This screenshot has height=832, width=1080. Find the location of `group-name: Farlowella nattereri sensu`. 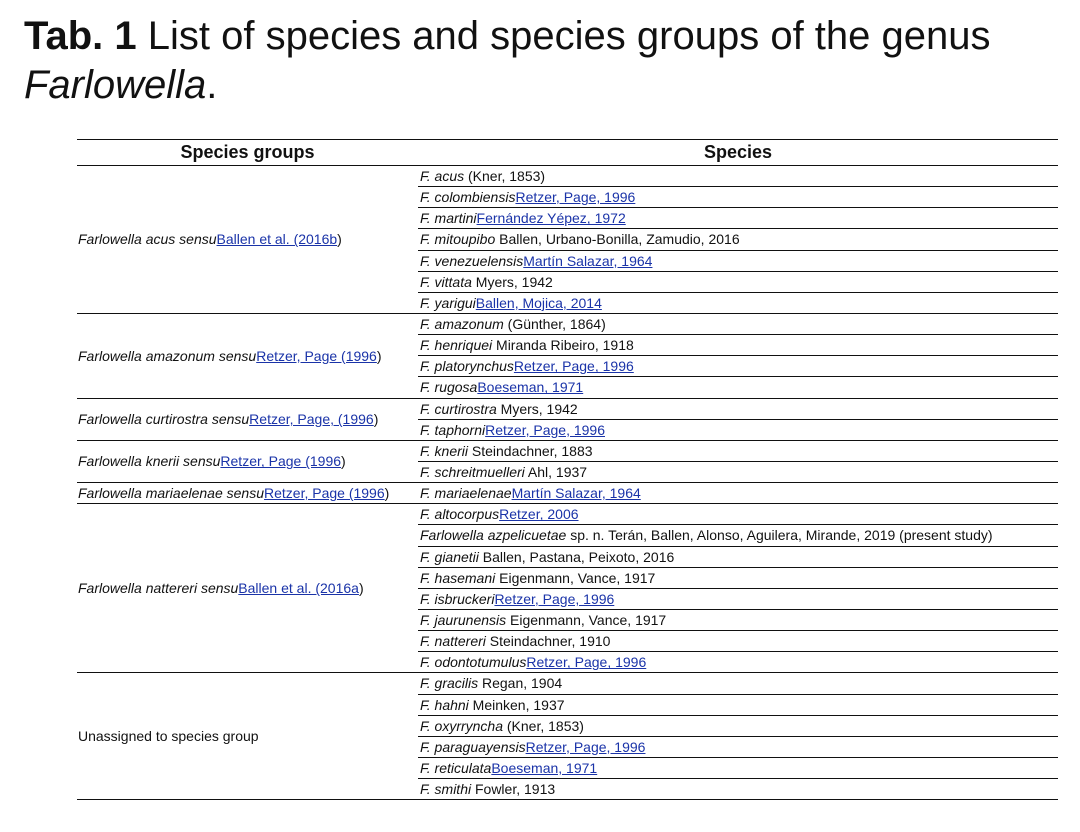

group-name: Farlowella nattereri sensu is located at coordinates (158, 588).